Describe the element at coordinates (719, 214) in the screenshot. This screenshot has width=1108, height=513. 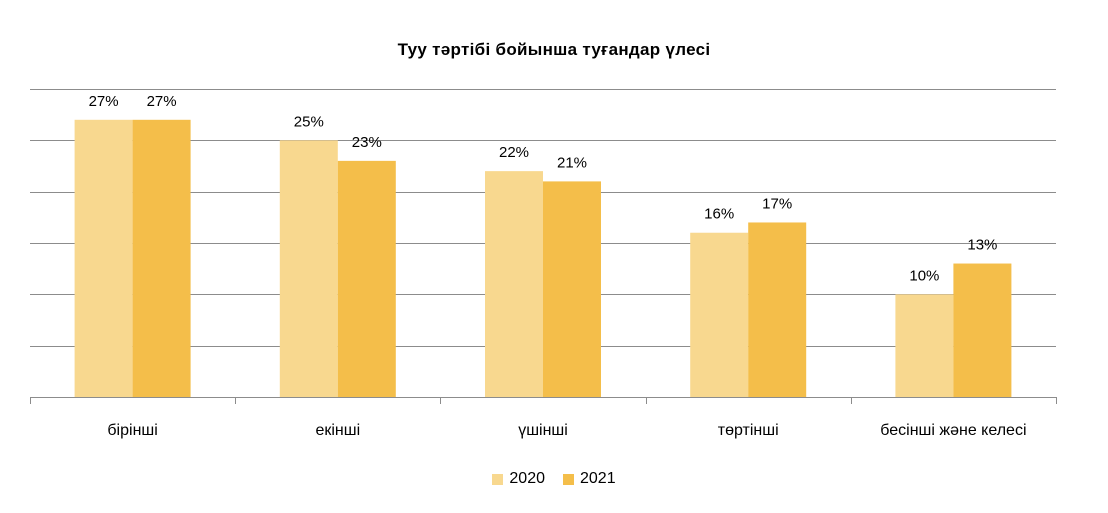
I see `data-label-2020-4: 16%` at that location.